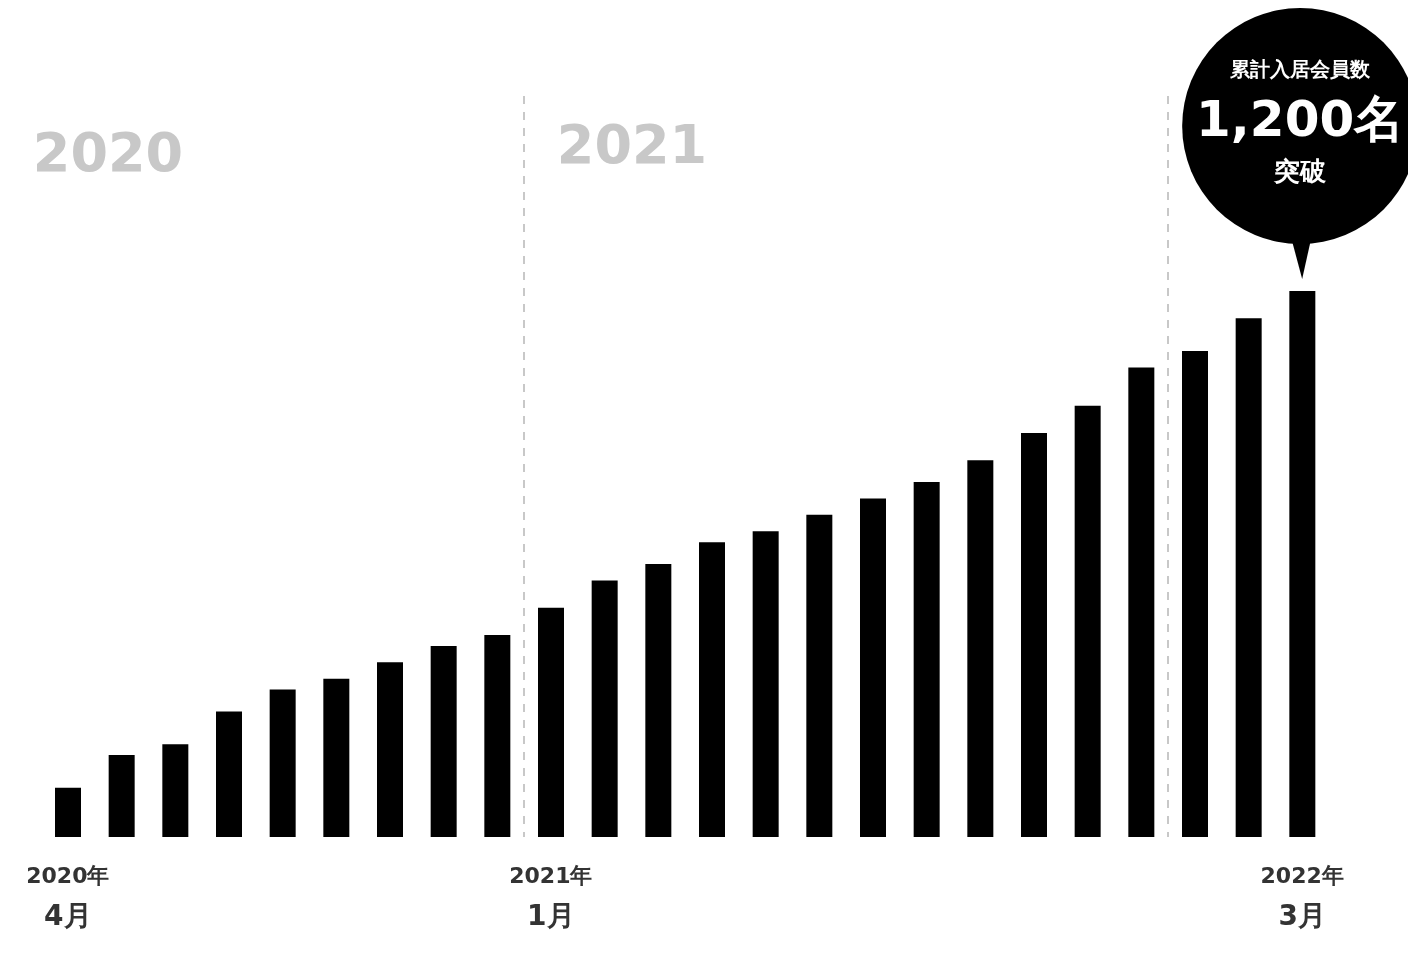 Image resolution: width=1418 pixels, height=967 pixels. What do you see at coordinates (1302, 897) in the screenshot?
I see `x-tick-label: 2022年 3月` at bounding box center [1302, 897].